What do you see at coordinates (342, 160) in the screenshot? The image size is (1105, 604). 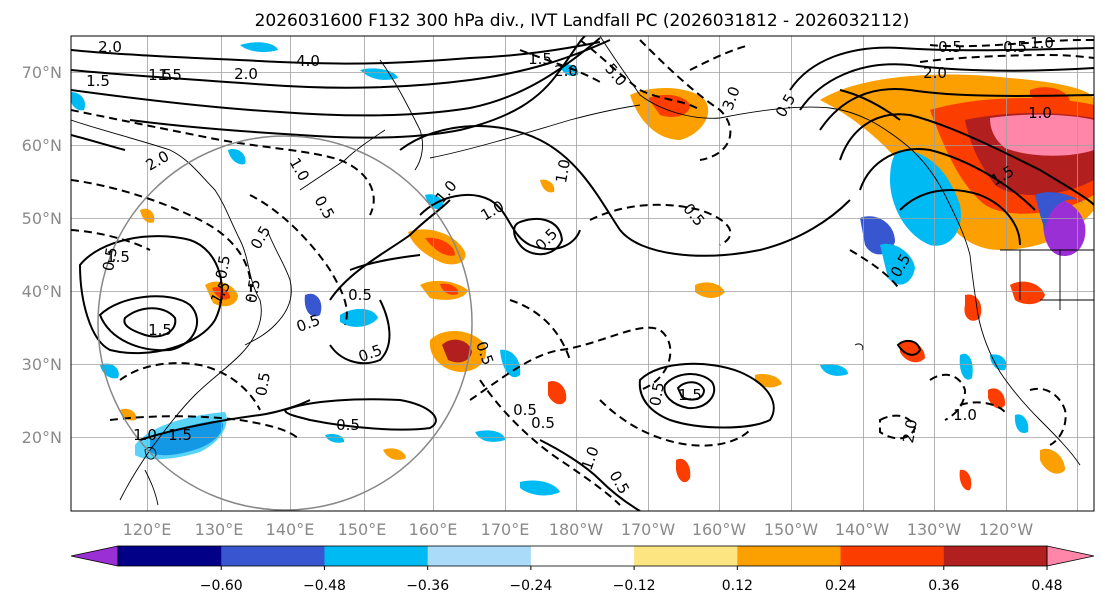 I see `coast-kuril` at bounding box center [342, 160].